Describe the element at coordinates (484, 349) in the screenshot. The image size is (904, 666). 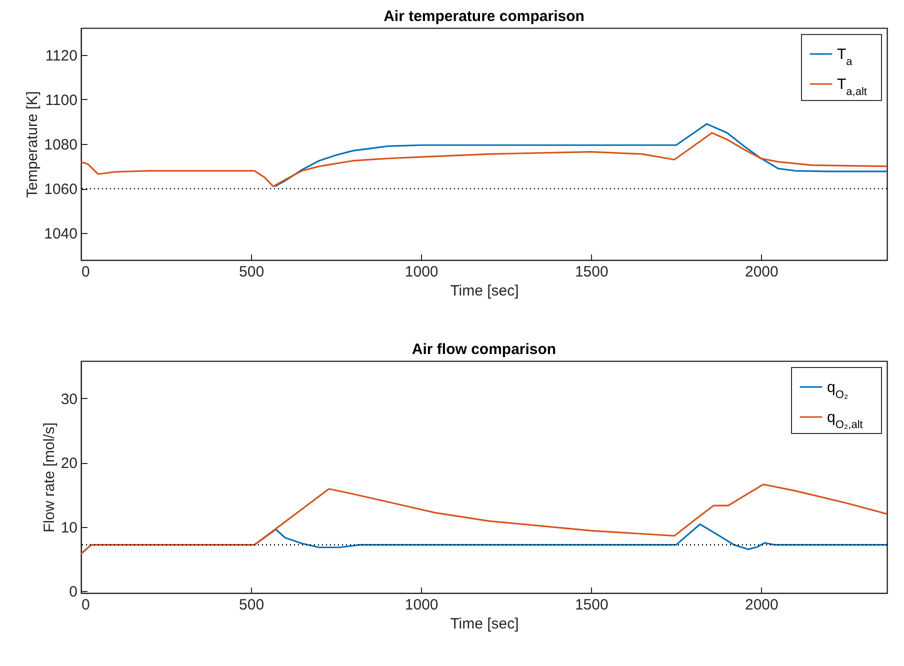
I see `chart-title: Air flow comparison` at that location.